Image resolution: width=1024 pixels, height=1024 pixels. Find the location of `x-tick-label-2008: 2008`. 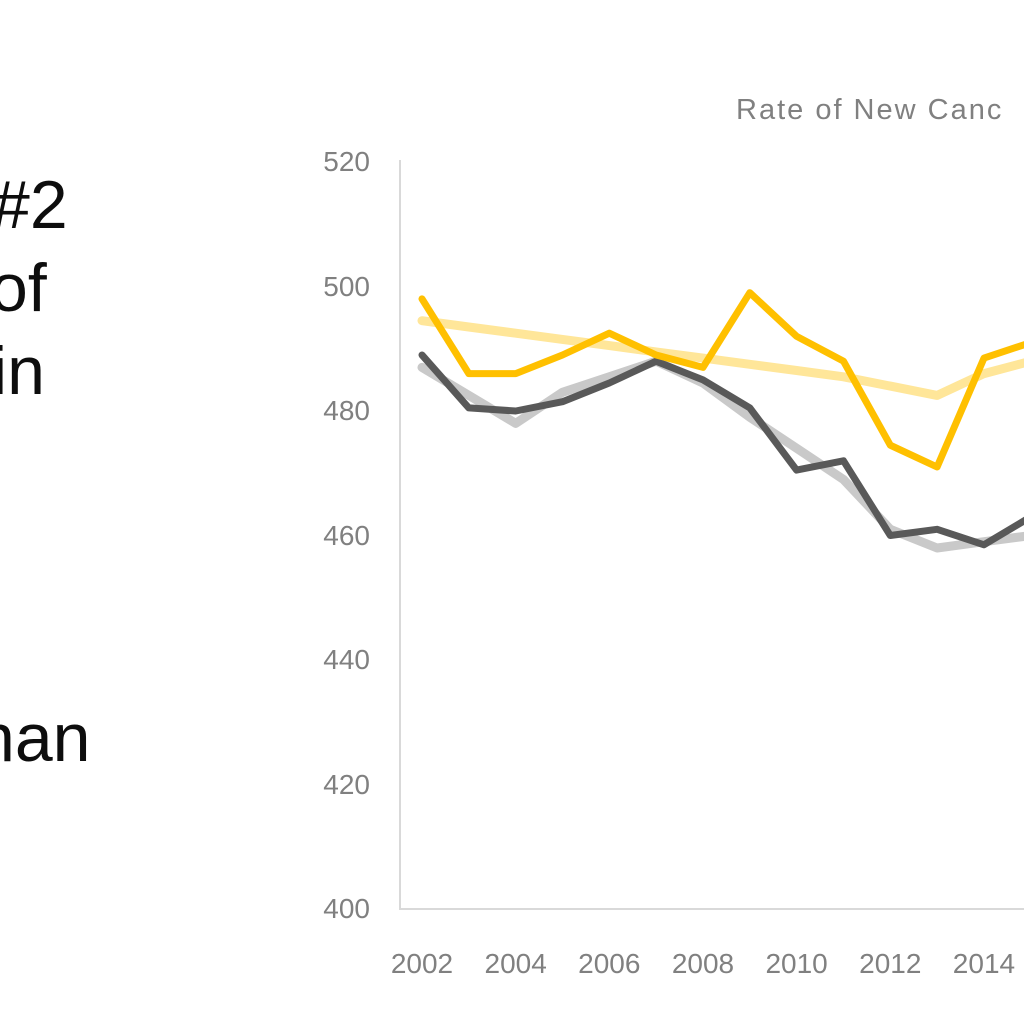

x-tick-label-2008: 2008 is located at coordinates (703, 963).